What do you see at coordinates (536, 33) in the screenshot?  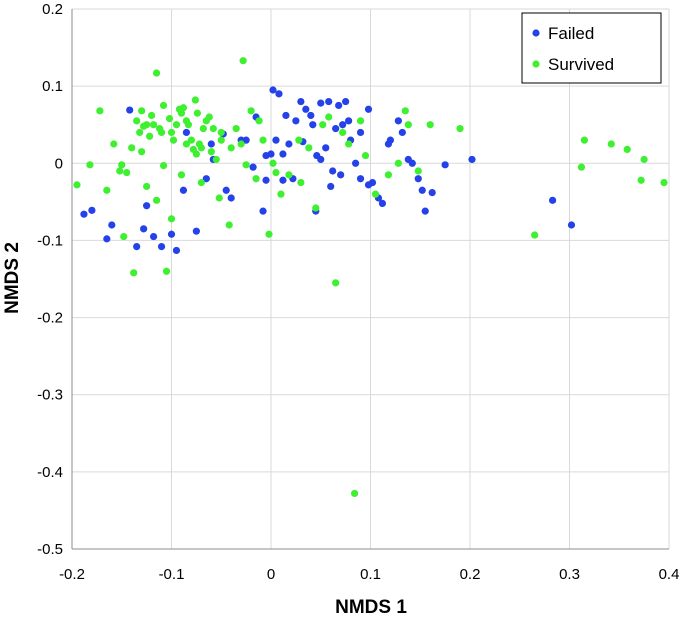 I see `legend-marker-failed` at bounding box center [536, 33].